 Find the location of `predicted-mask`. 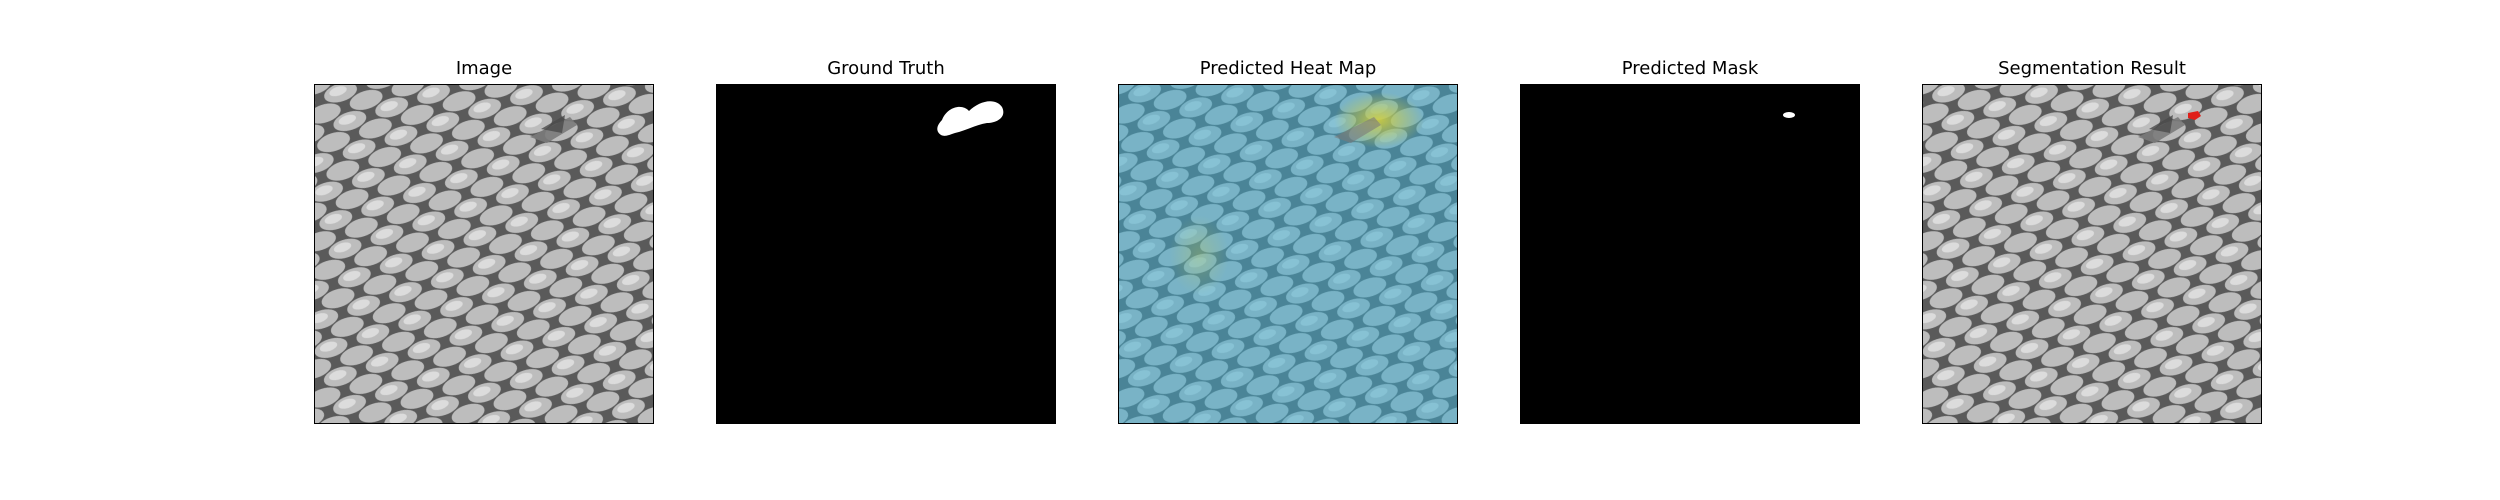

predicted-mask is located at coordinates (1690, 254).